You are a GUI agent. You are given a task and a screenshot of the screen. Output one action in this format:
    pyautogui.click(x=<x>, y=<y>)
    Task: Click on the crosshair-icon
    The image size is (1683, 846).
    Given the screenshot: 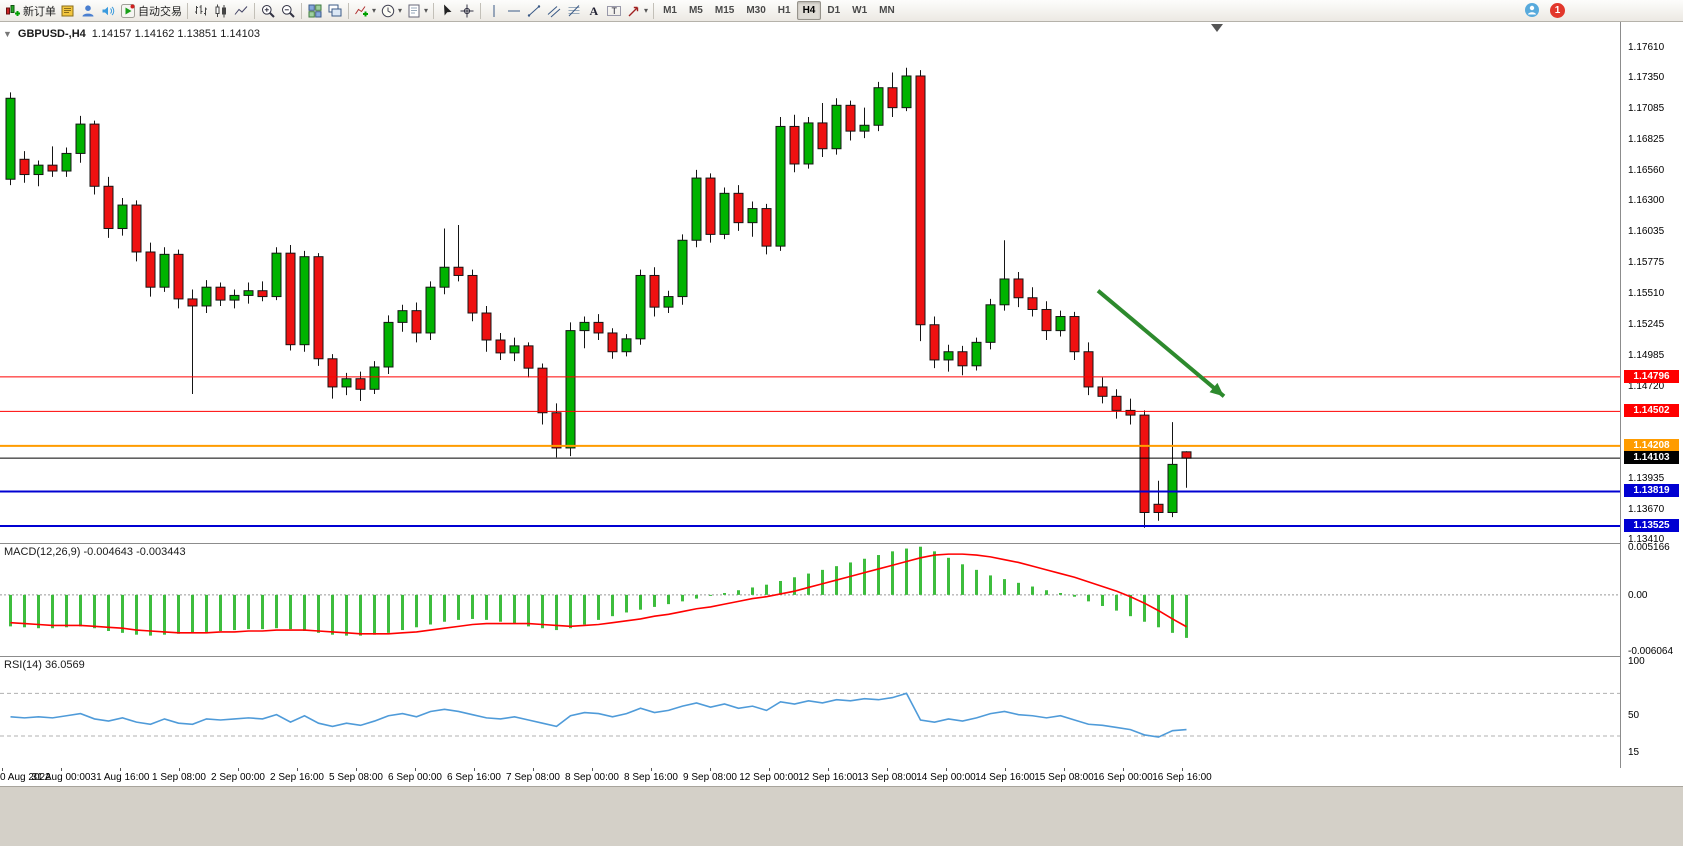 What is the action you would take?
    pyautogui.click(x=467, y=11)
    